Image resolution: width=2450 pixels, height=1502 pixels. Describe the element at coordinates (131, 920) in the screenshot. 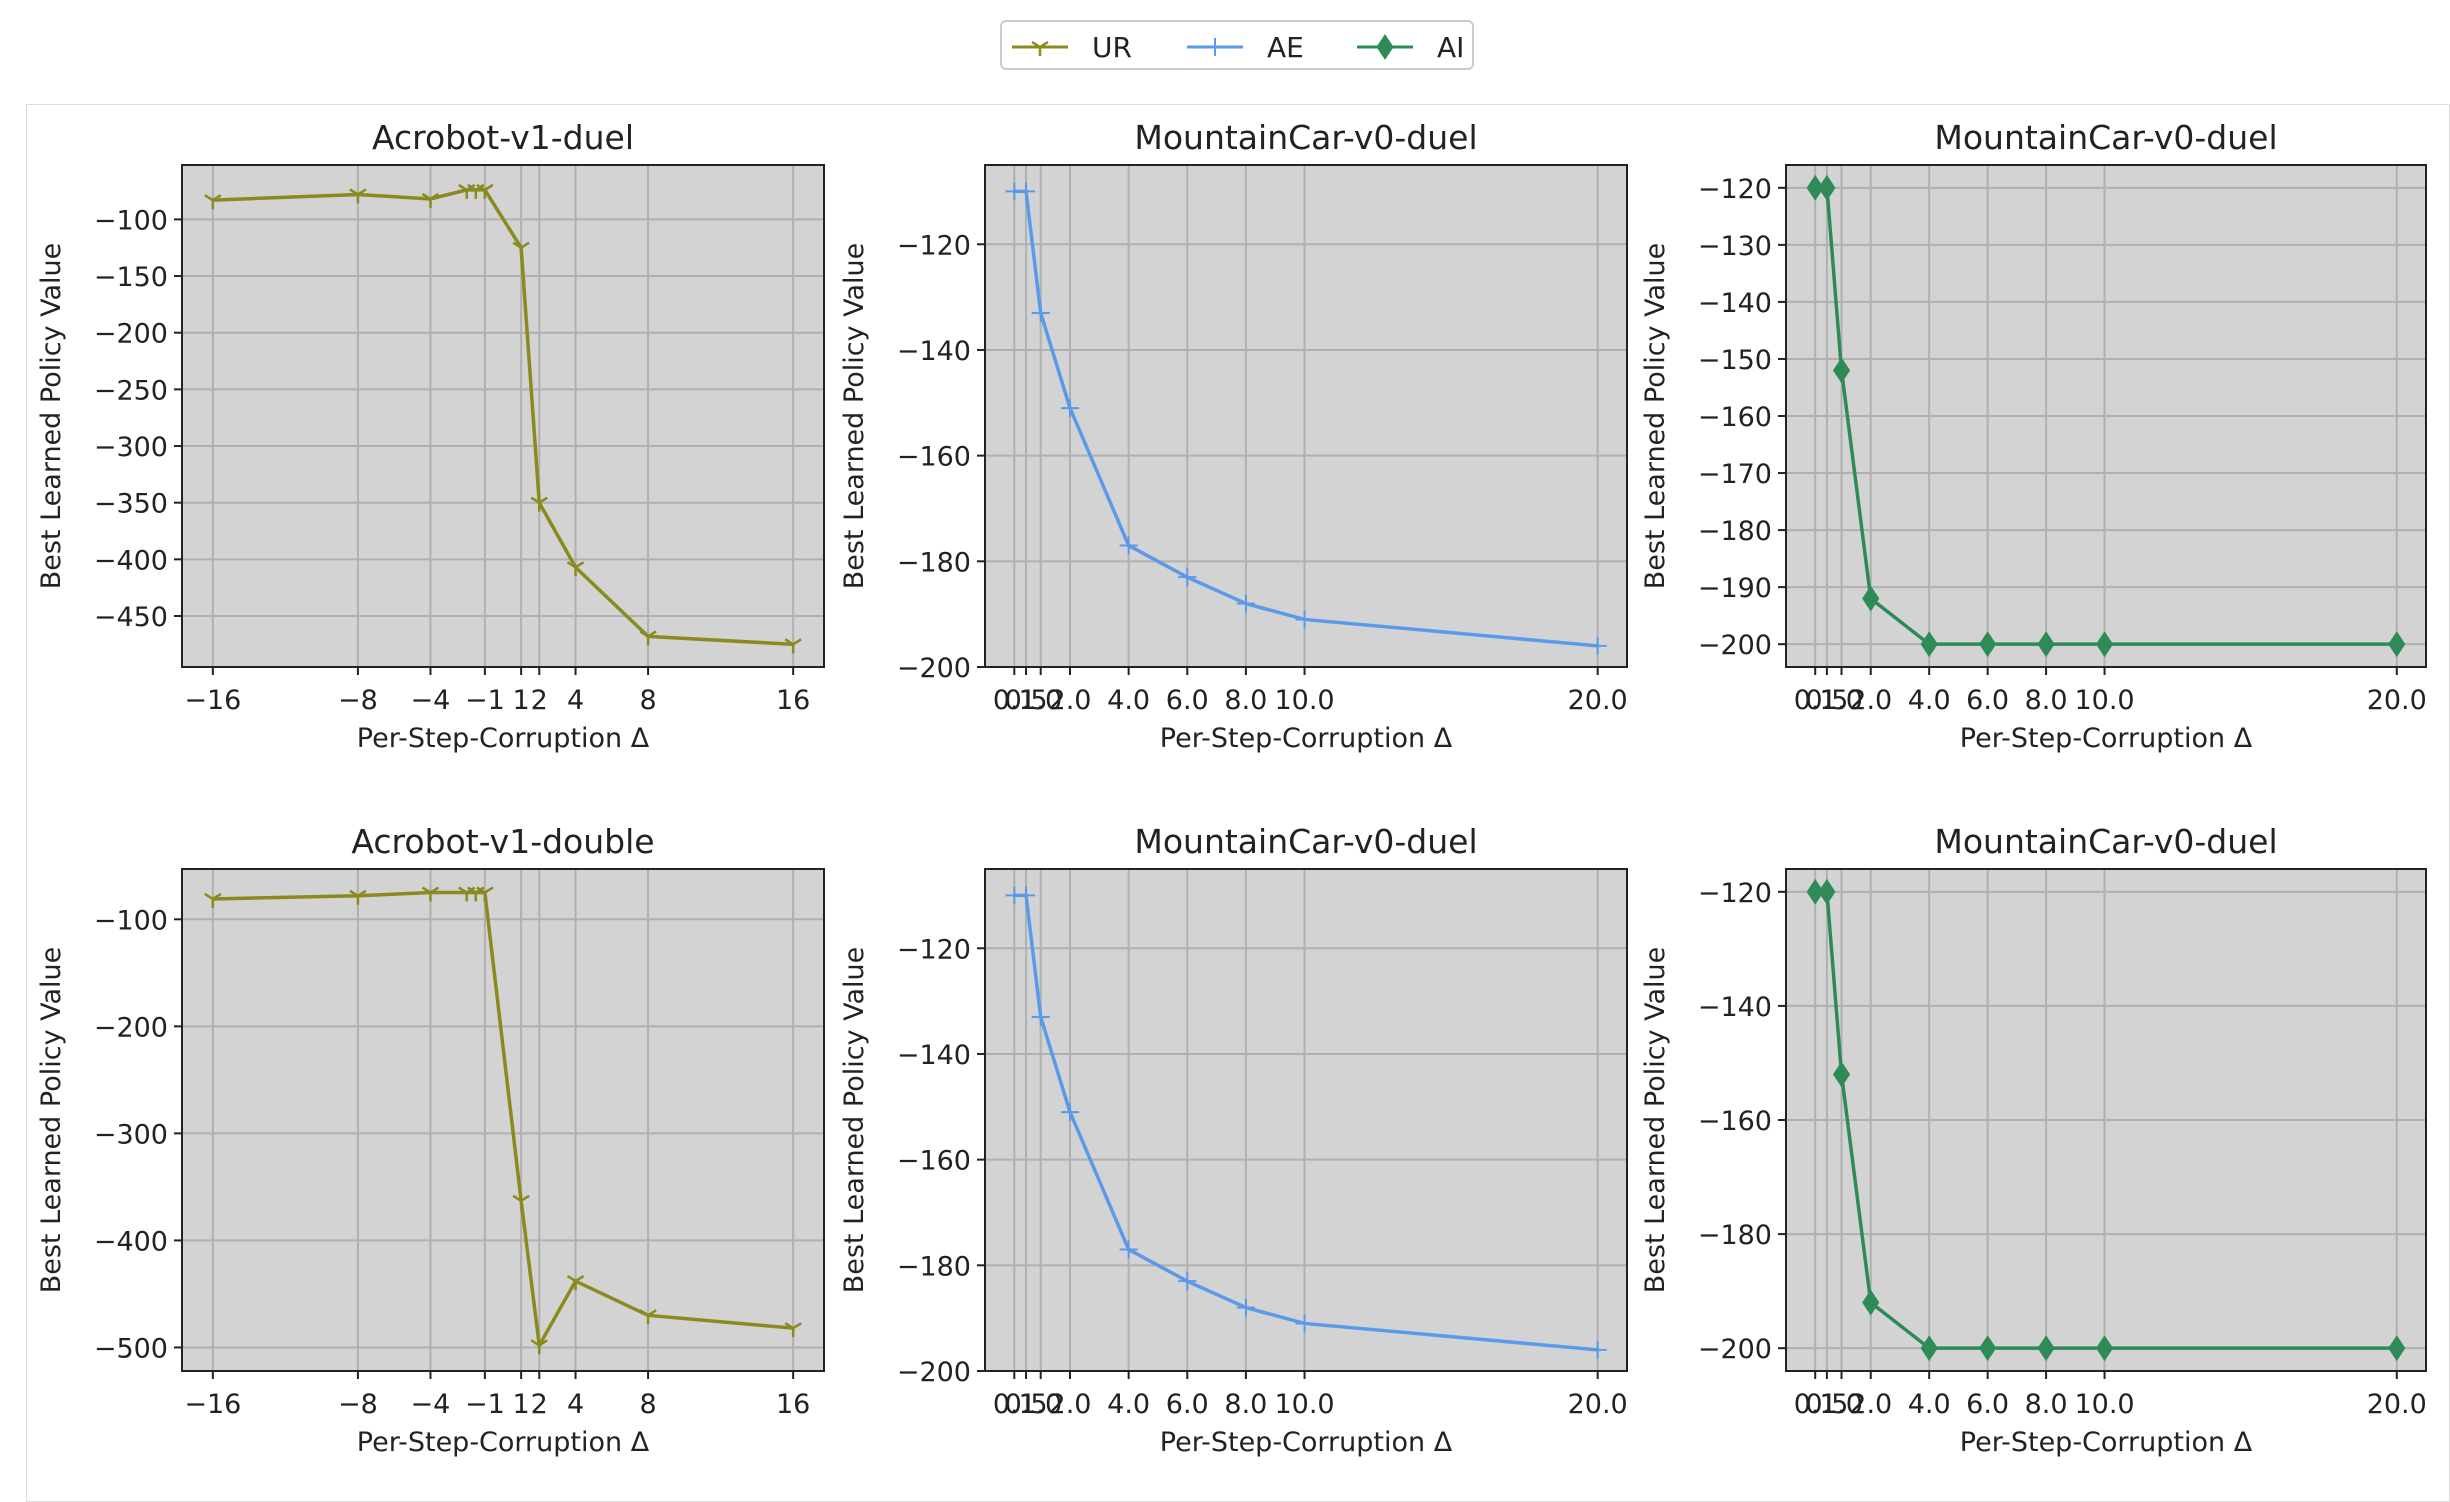

I see `y-tick-label: −100` at that location.